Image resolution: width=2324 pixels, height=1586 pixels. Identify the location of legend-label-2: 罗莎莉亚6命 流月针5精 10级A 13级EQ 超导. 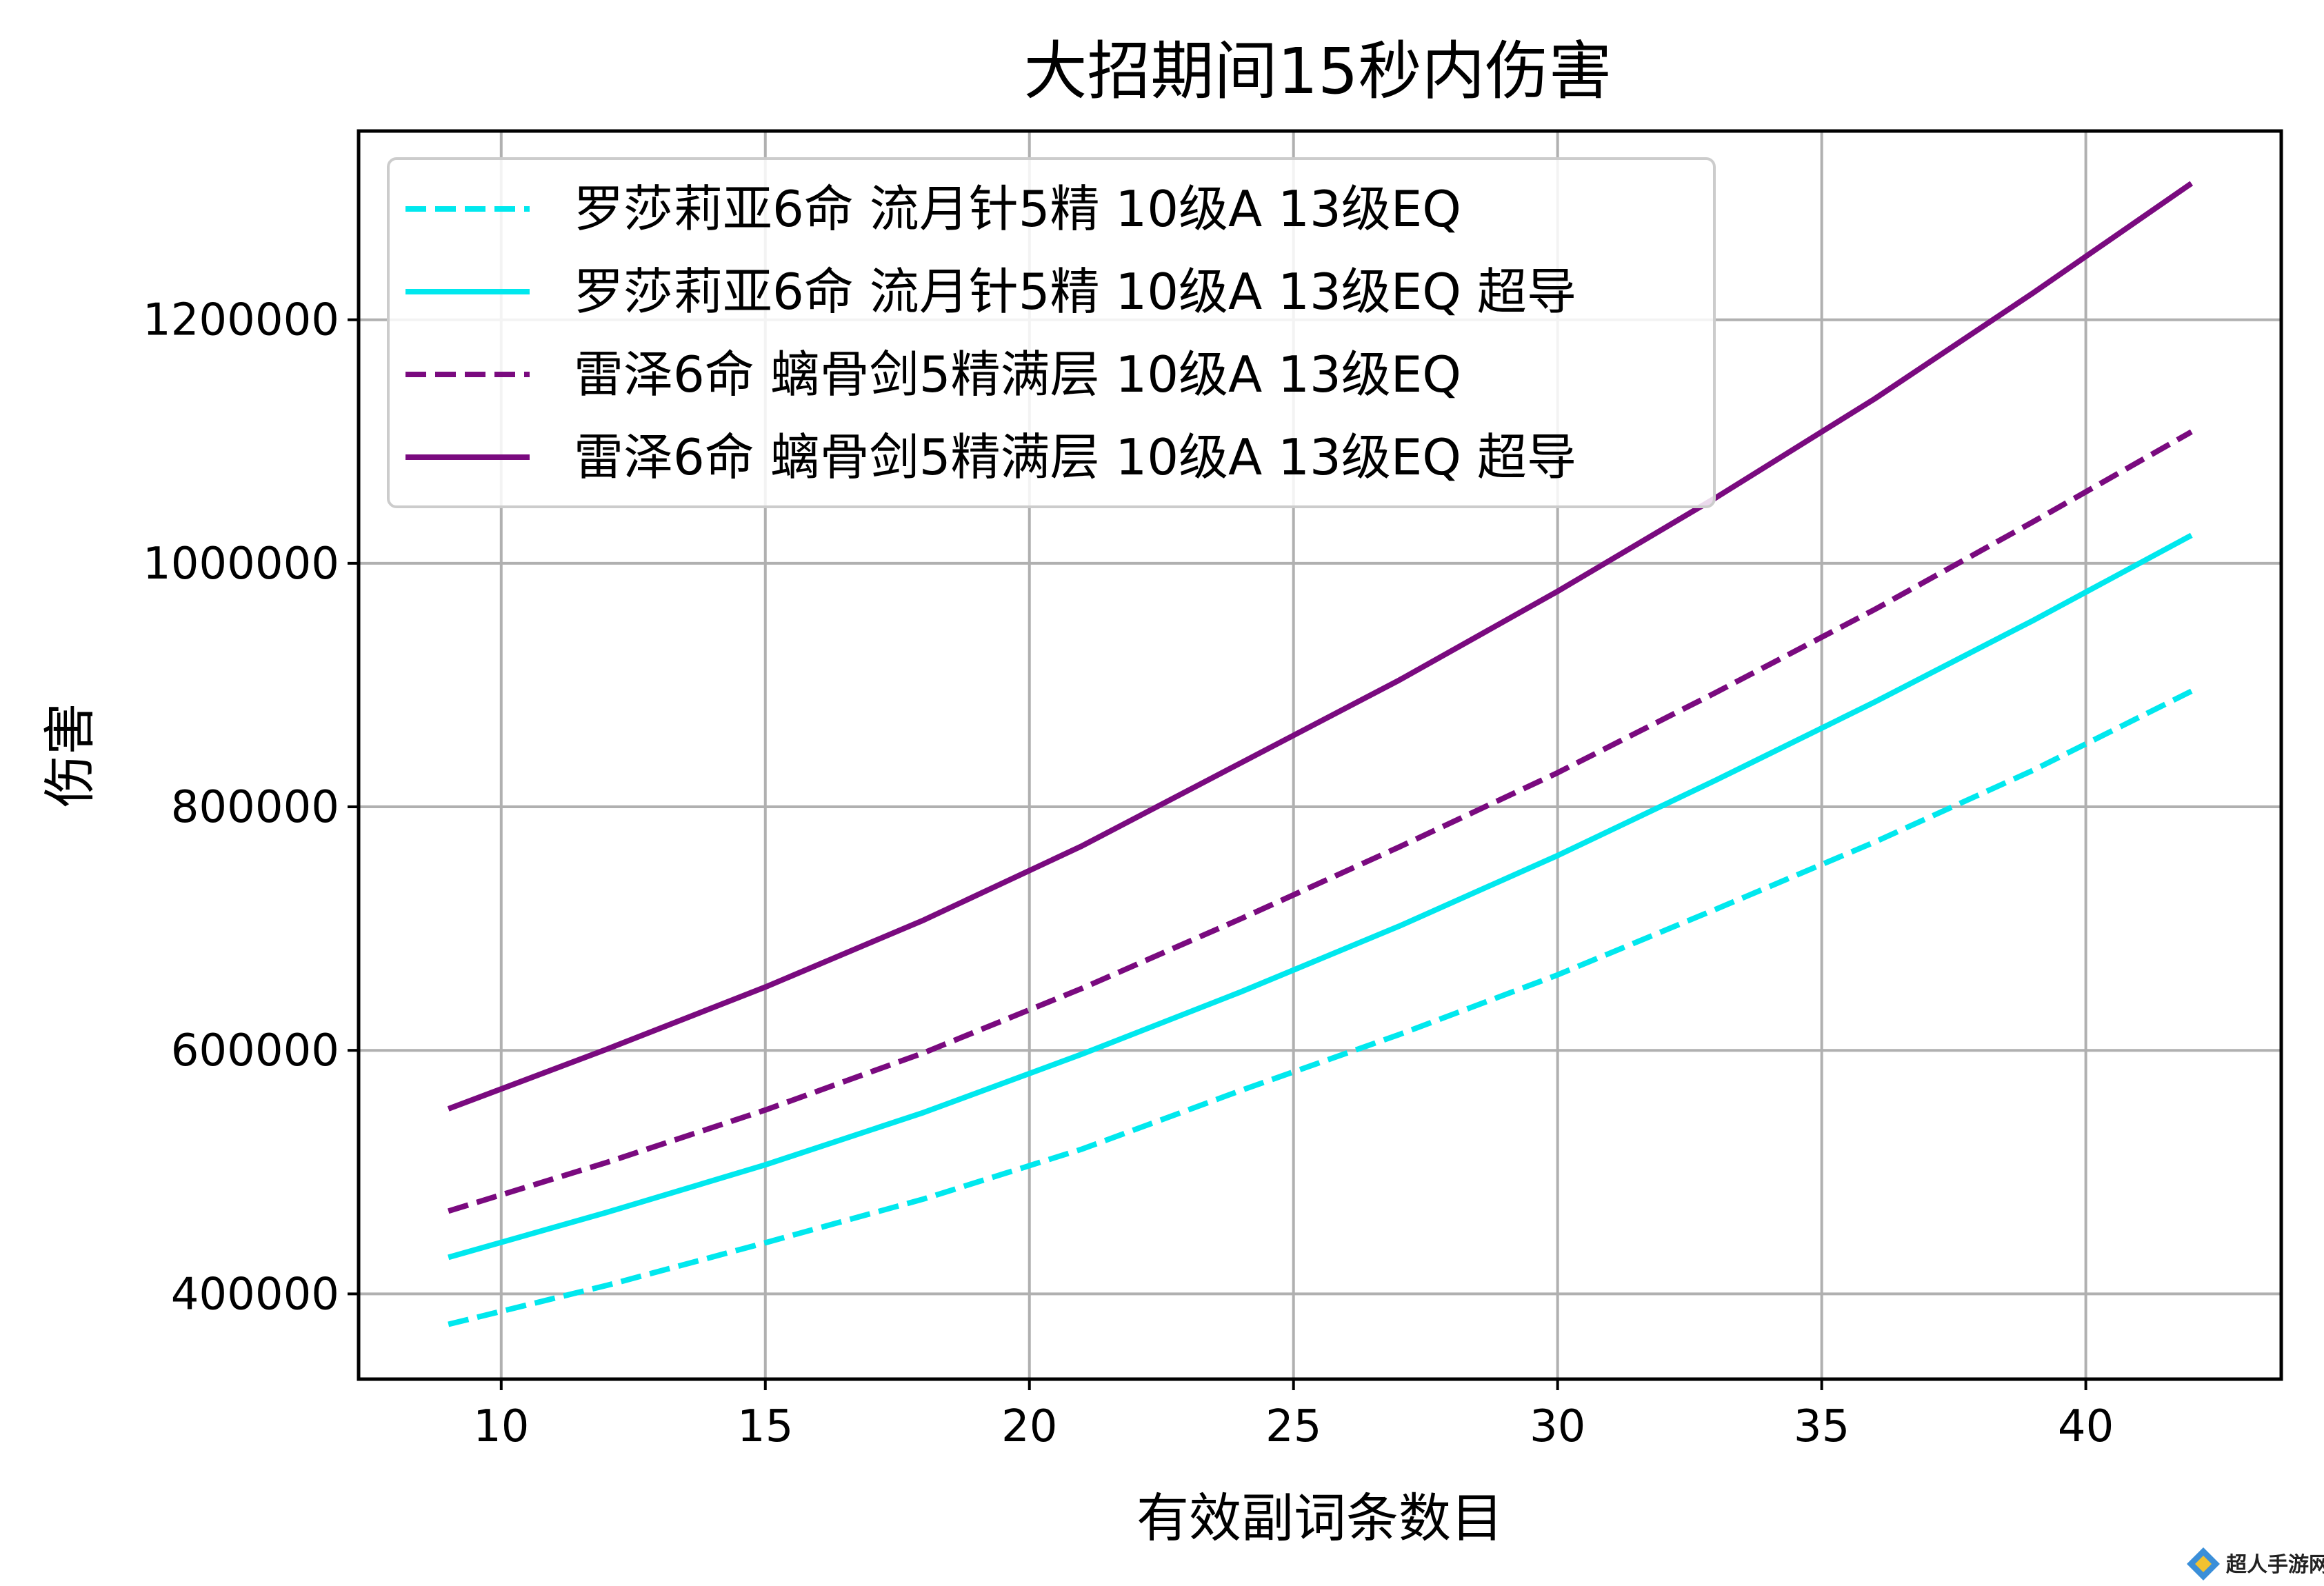
(1075, 292).